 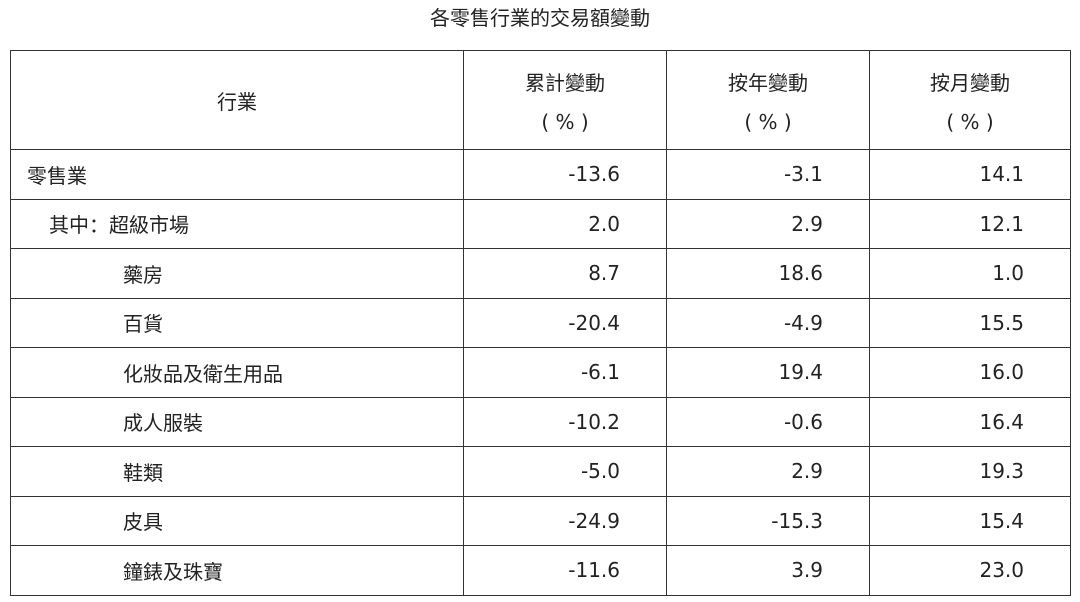 I want to click on column-header: 行業, so click(x=237, y=100).